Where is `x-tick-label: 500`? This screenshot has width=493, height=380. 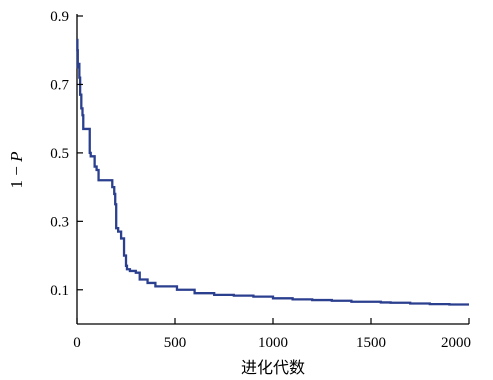 x-tick-label: 500 is located at coordinates (175, 343).